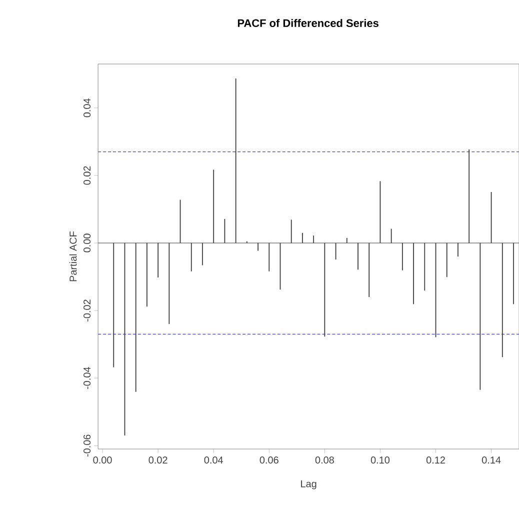 This screenshot has width=519, height=531. What do you see at coordinates (87, 175) in the screenshot?
I see `y-tick-label: 0.02` at bounding box center [87, 175].